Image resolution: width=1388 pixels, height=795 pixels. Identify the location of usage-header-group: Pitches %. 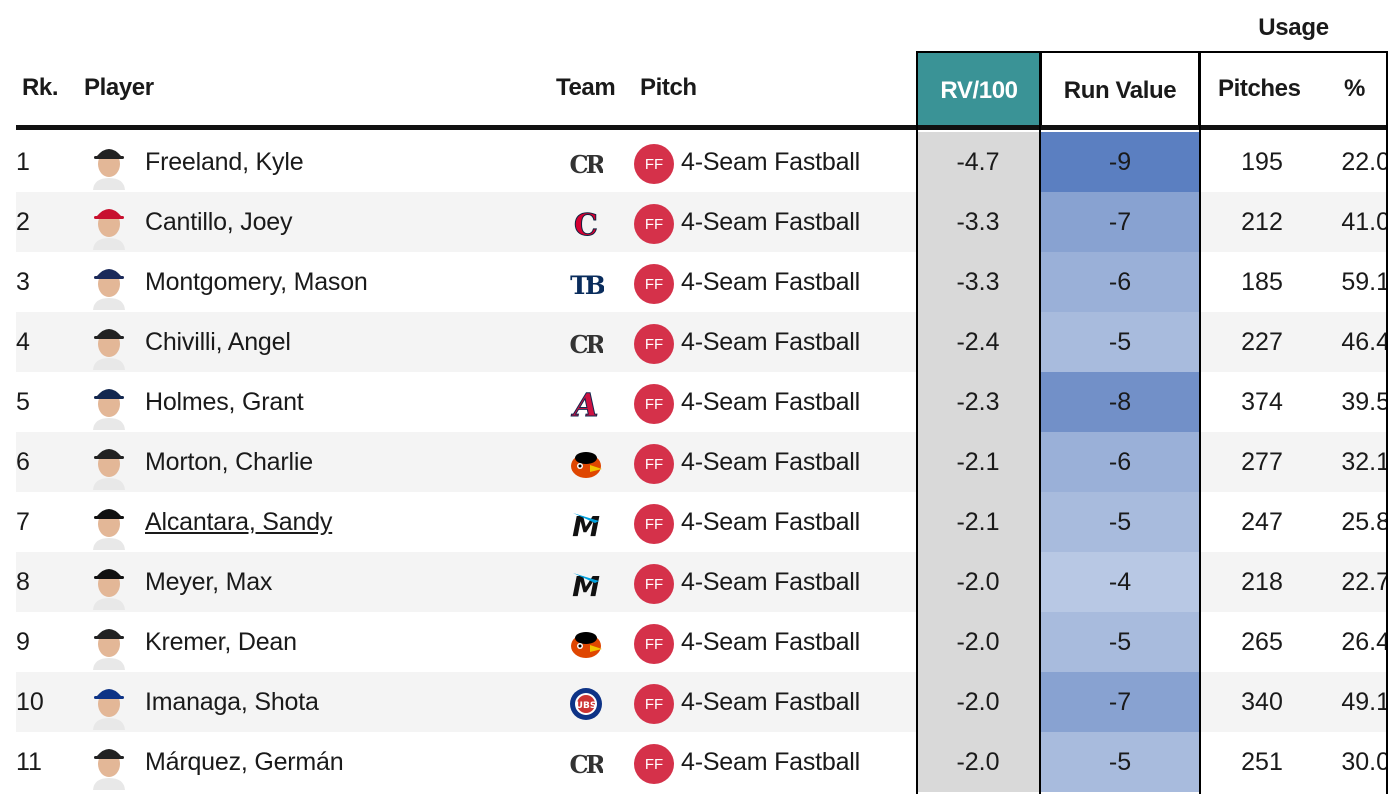
(1294, 89).